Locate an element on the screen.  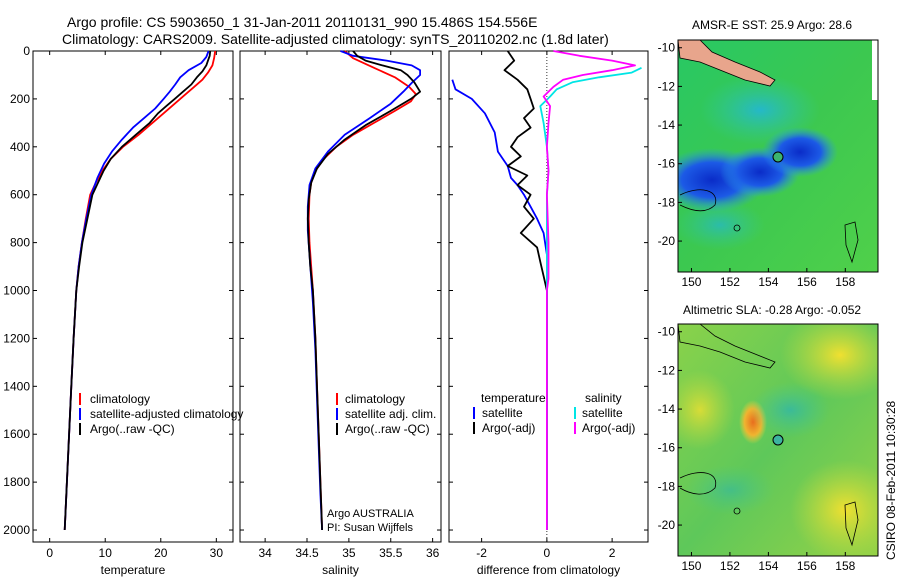
sla-map-frame is located at coordinates (778, 440).